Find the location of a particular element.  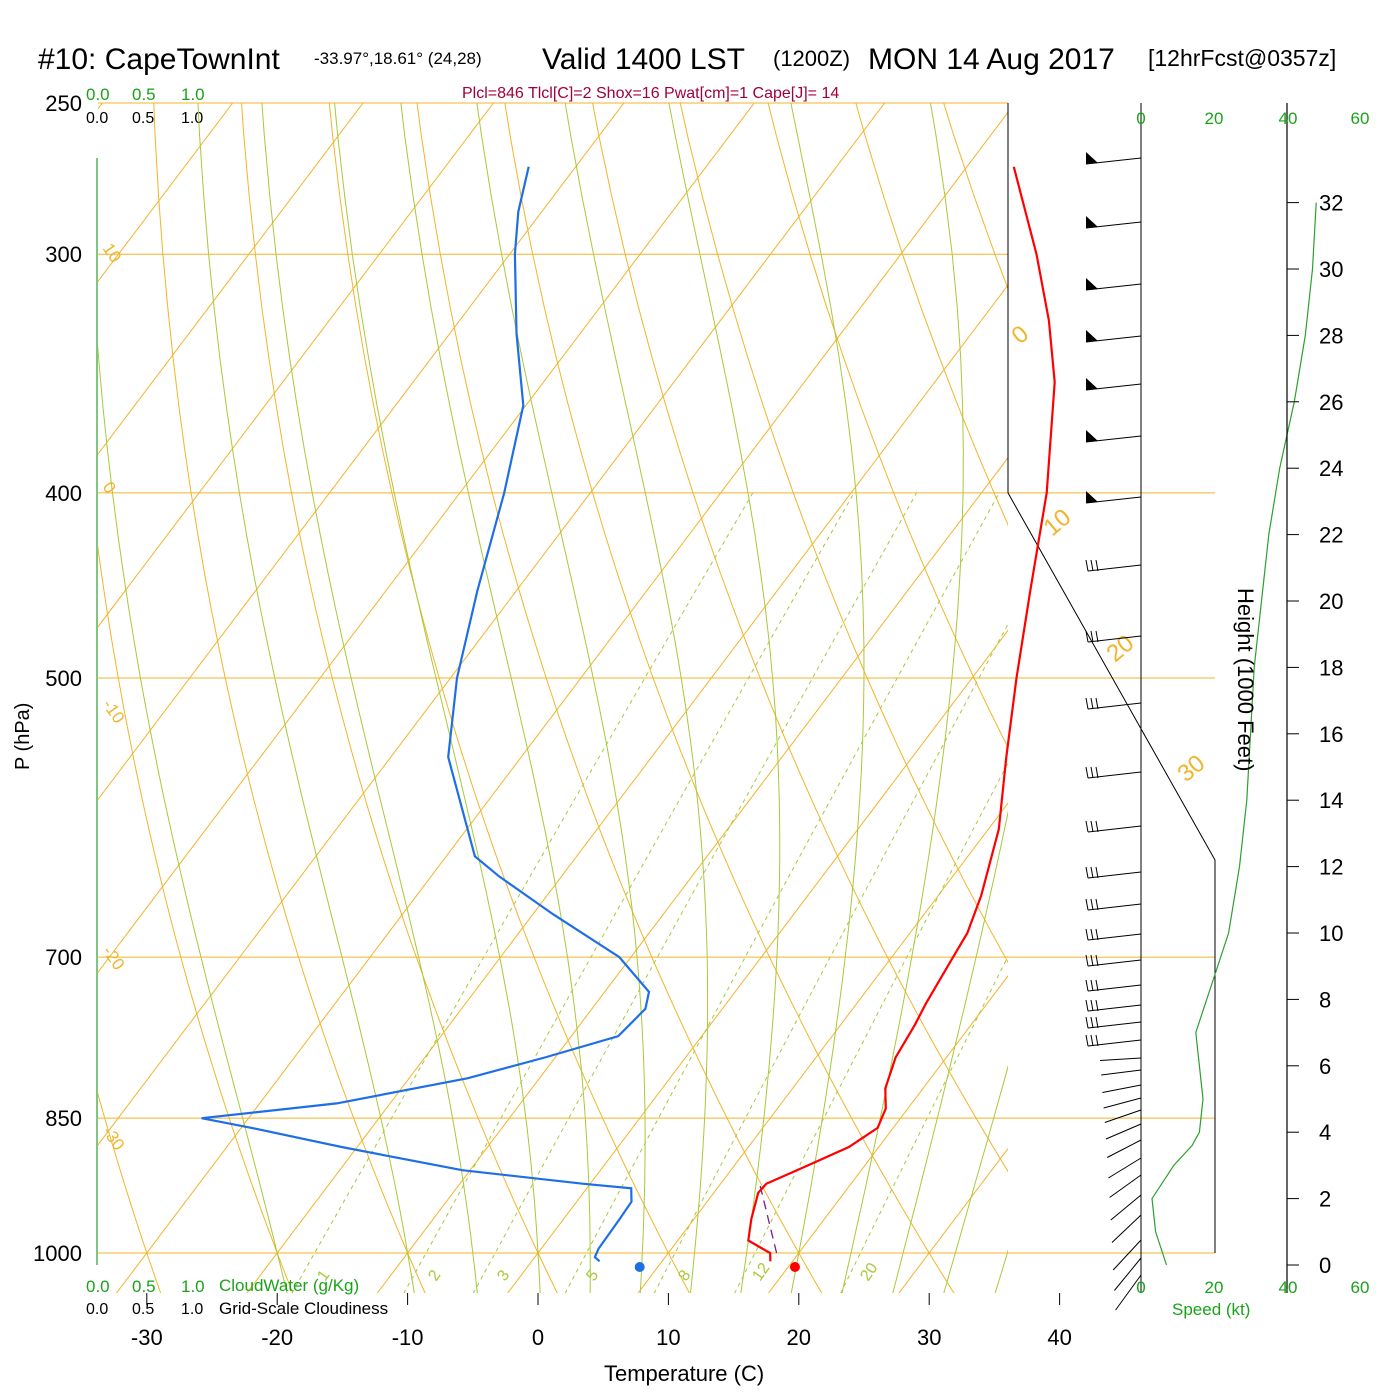

height-tick-label: 0 is located at coordinates (1325, 1265).